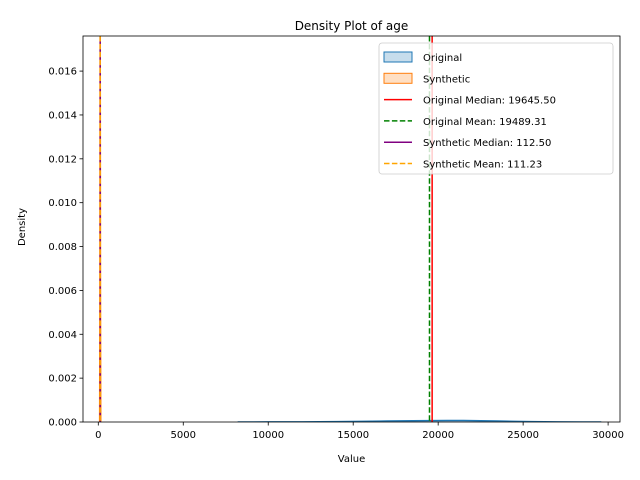 This screenshot has width=640, height=480. What do you see at coordinates (62, 335) in the screenshot?
I see `y-tick-label: 0.004` at bounding box center [62, 335].